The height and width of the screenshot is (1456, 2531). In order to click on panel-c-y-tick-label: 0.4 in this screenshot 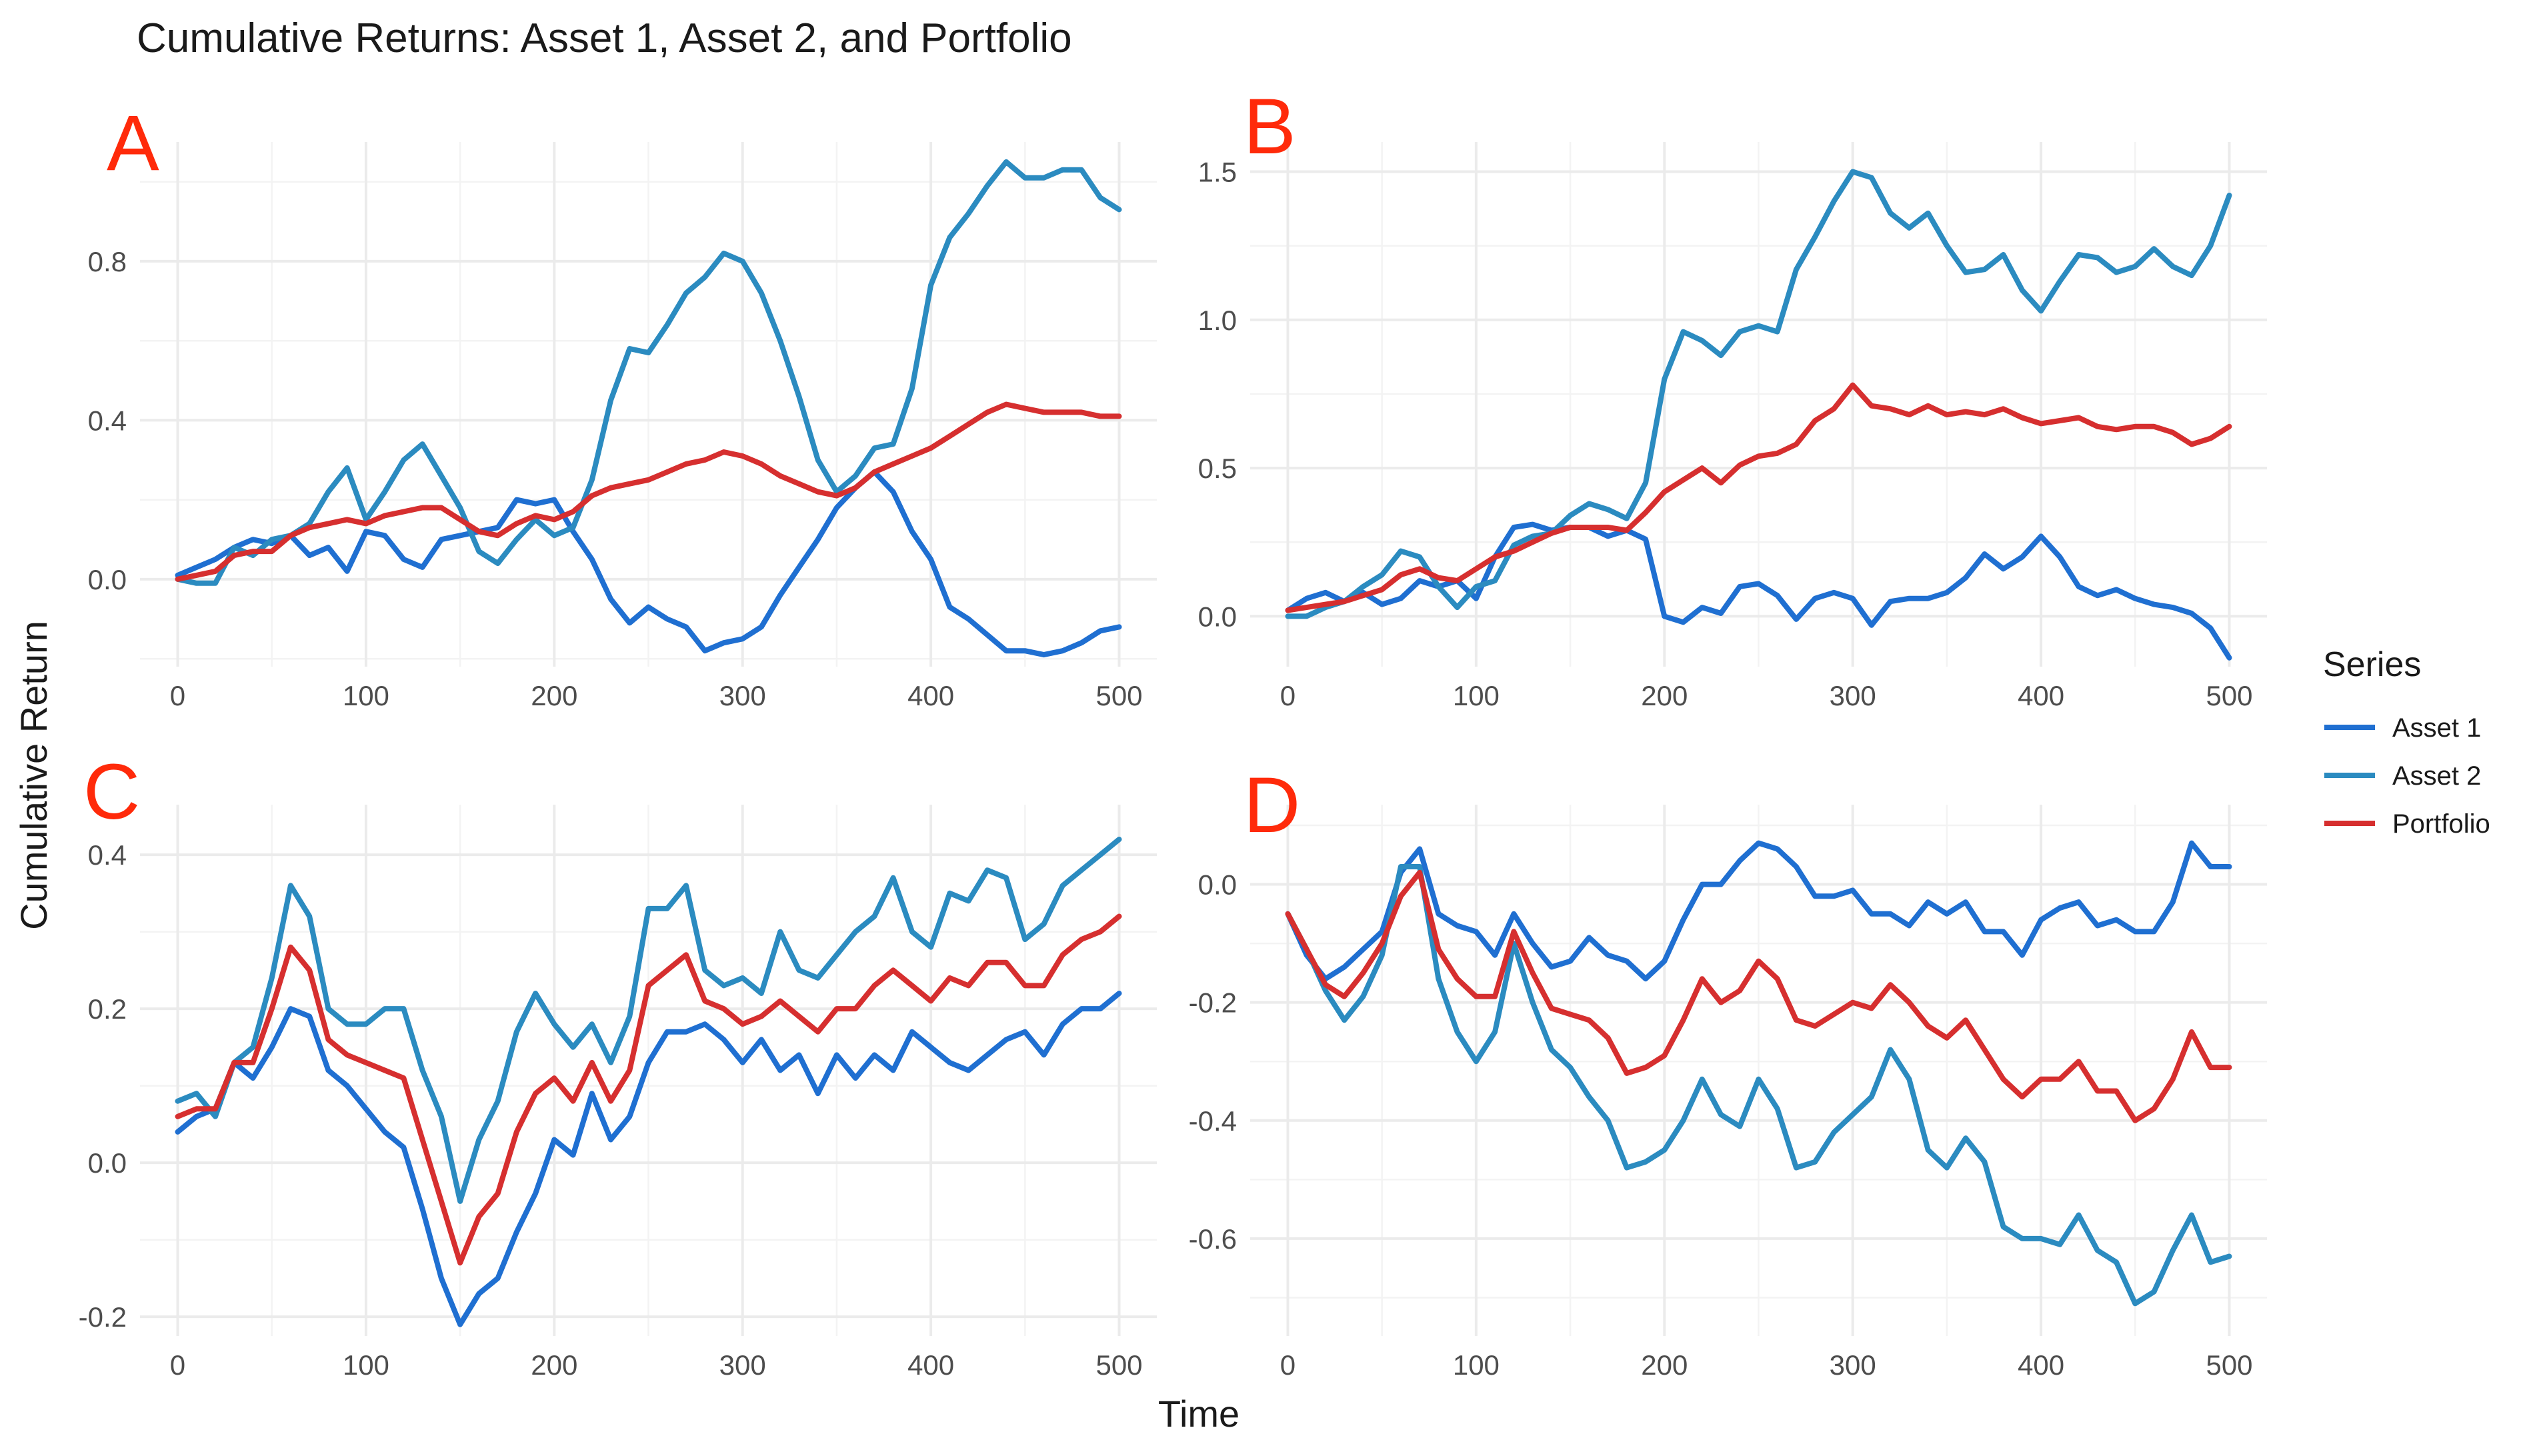, I will do `click(107, 855)`.